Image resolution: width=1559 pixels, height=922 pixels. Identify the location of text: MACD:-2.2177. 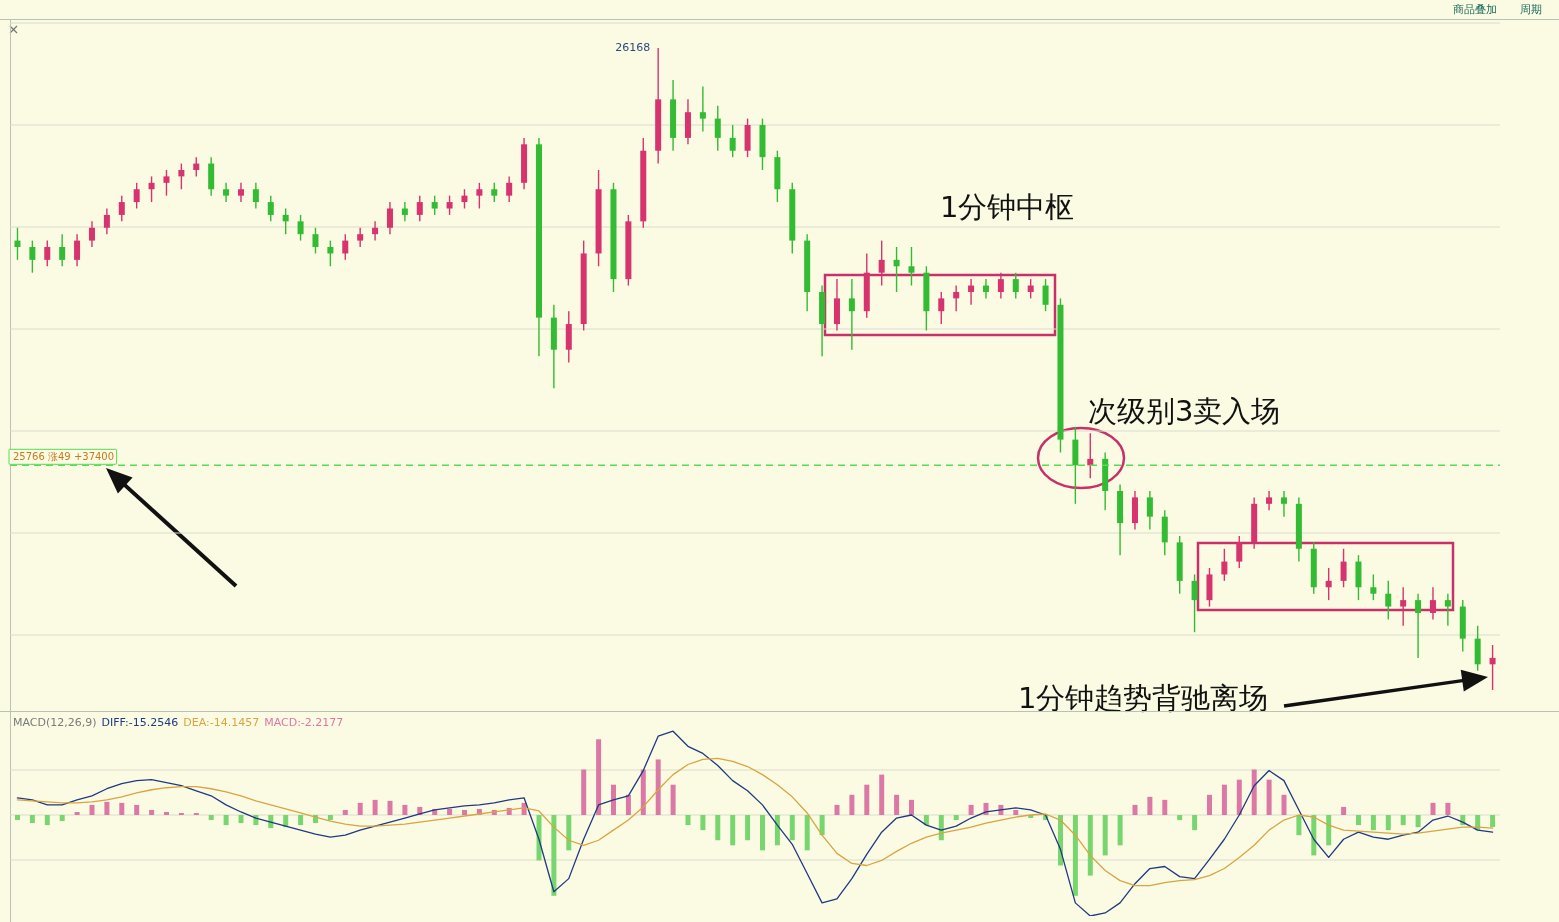
(304, 722).